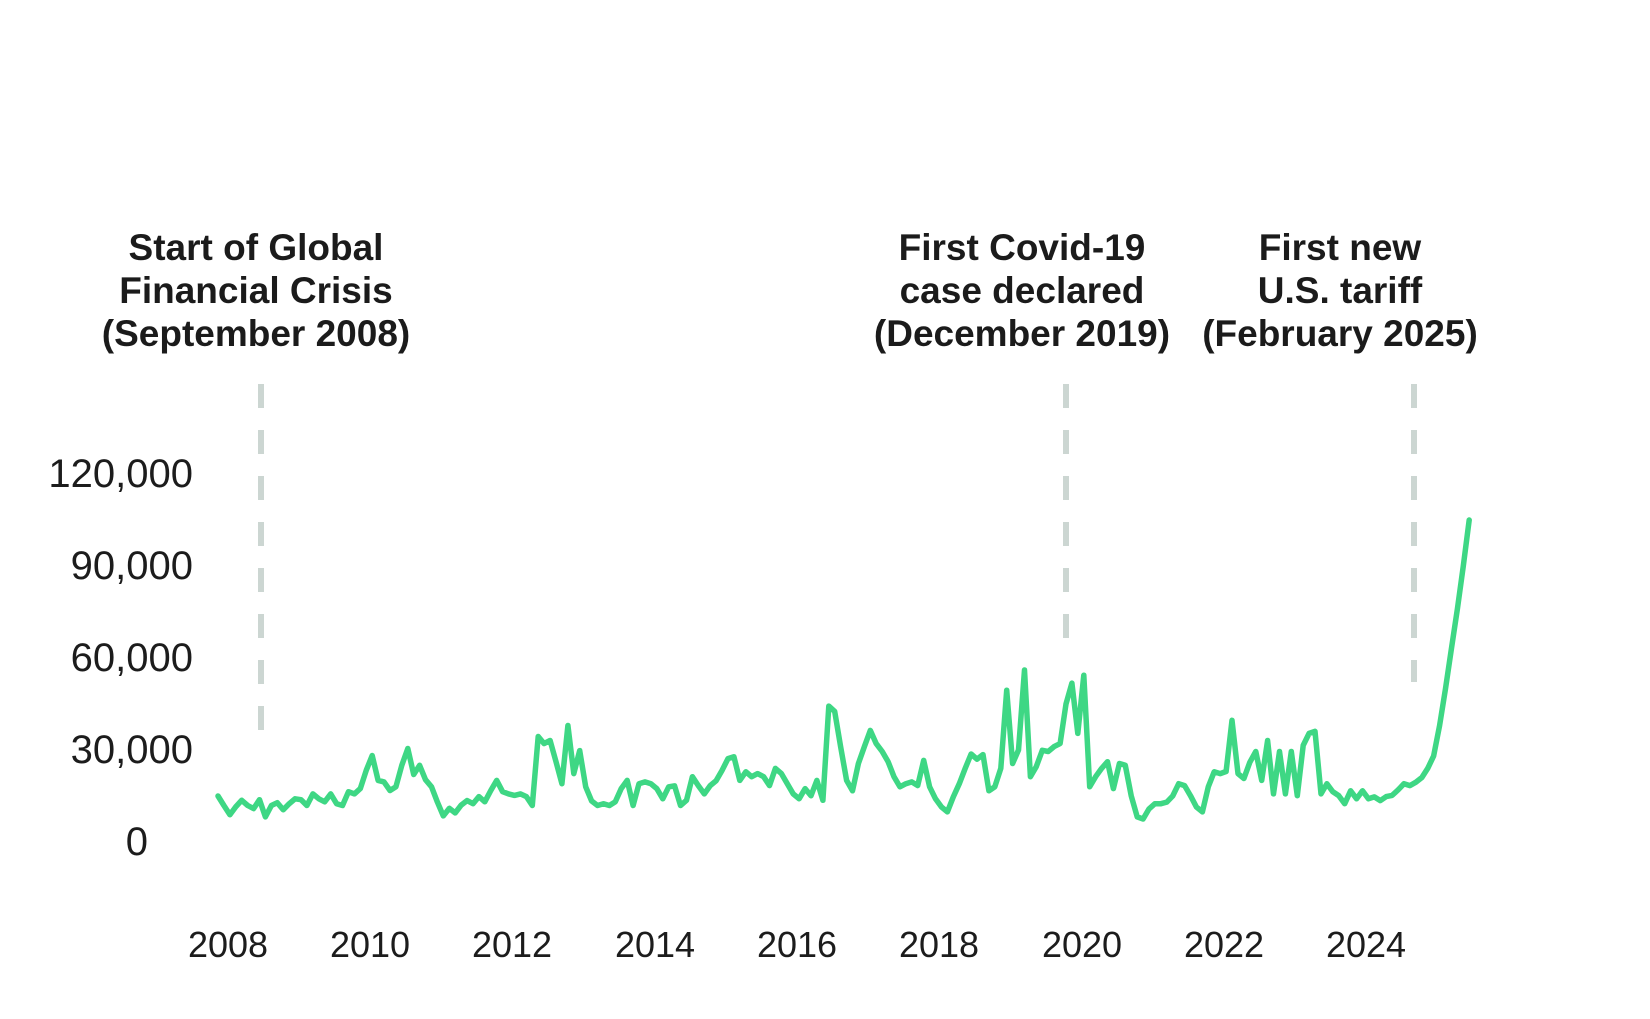  I want to click on x-axis-label-2016: 2016, so click(797, 944).